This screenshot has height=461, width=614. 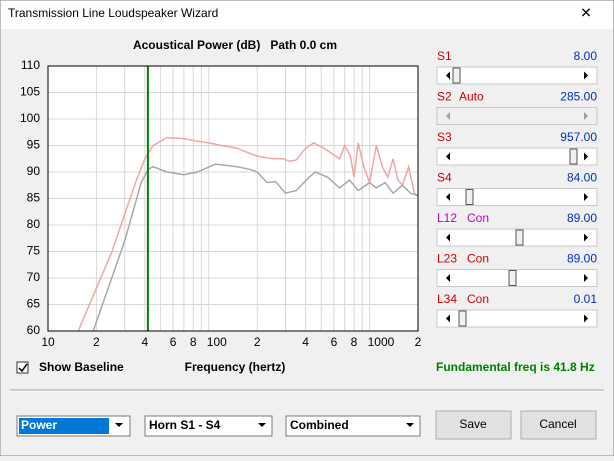 I want to click on save-button, so click(x=473, y=425).